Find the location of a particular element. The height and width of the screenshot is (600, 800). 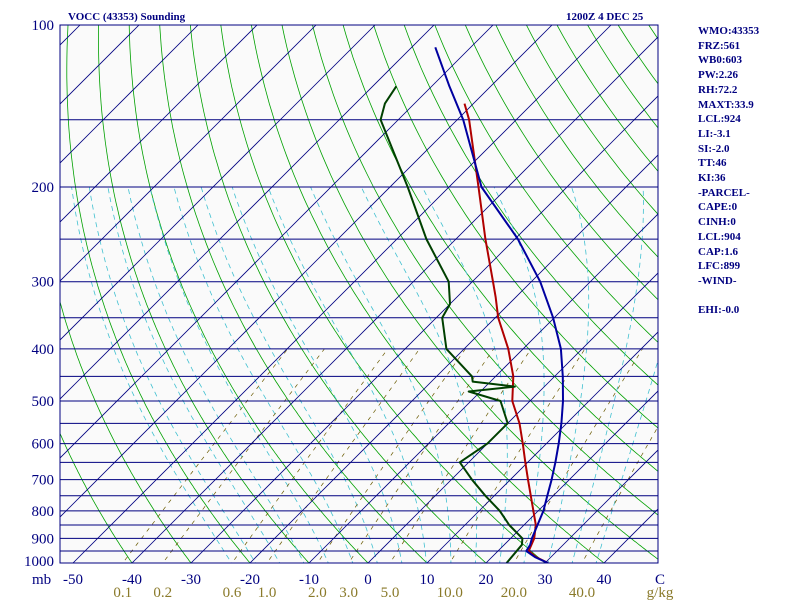

pressure-tick-label: 500 is located at coordinates (43, 402).